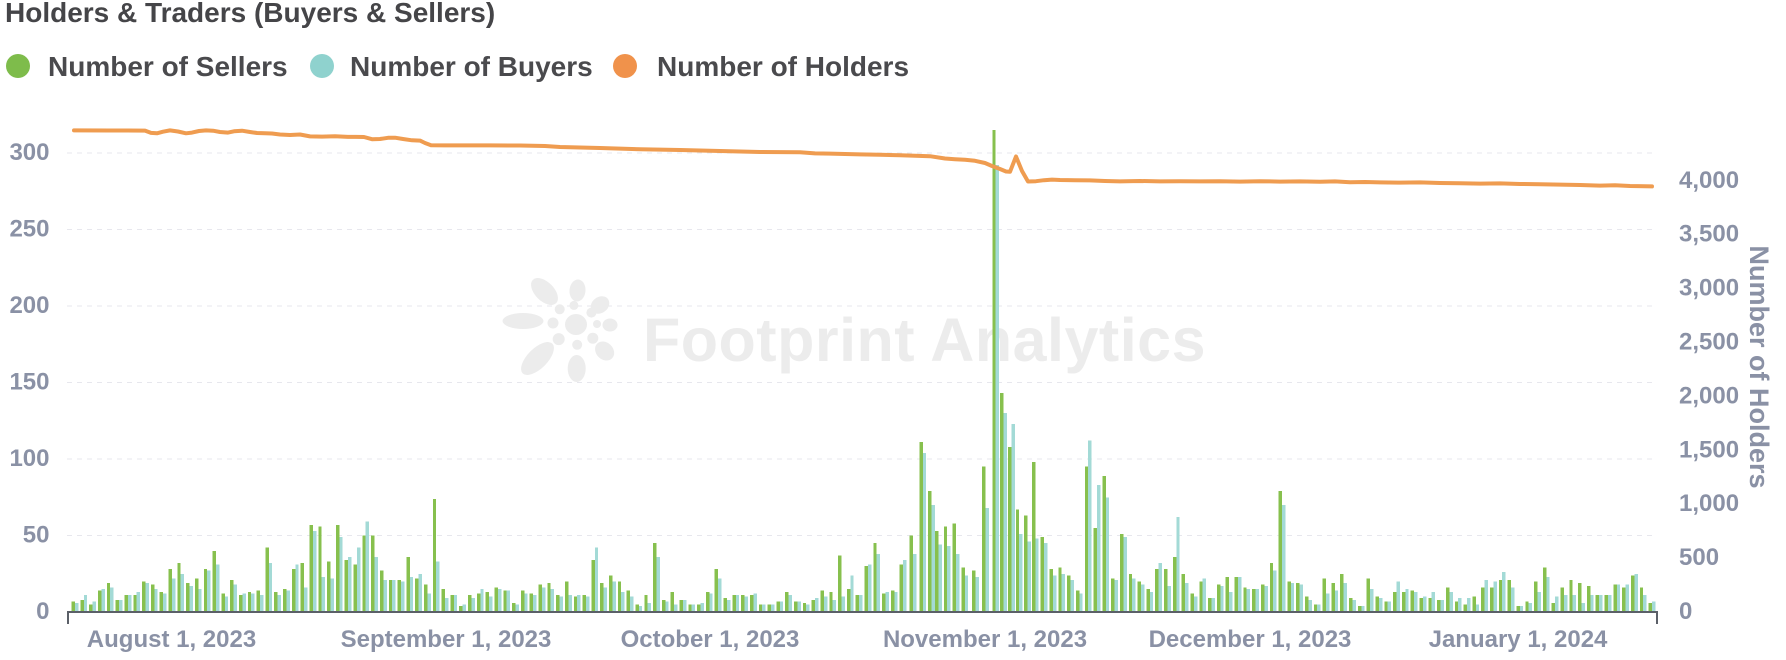  I want to click on svg-text: 1,500, so click(1709, 449).